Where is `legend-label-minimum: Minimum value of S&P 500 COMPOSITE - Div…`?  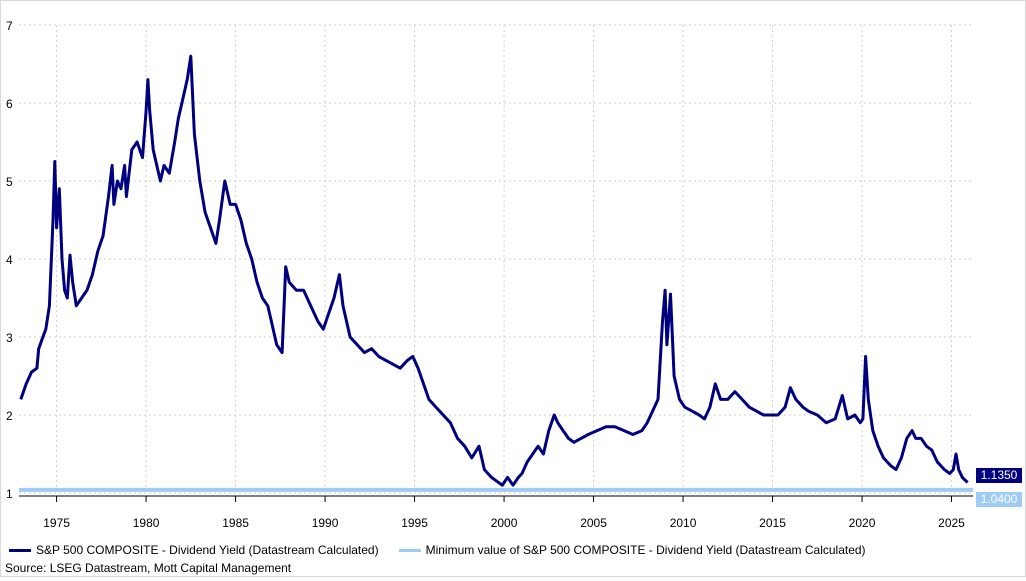
legend-label-minimum: Minimum value of S&P 500 COMPOSITE - Div… is located at coordinates (645, 550).